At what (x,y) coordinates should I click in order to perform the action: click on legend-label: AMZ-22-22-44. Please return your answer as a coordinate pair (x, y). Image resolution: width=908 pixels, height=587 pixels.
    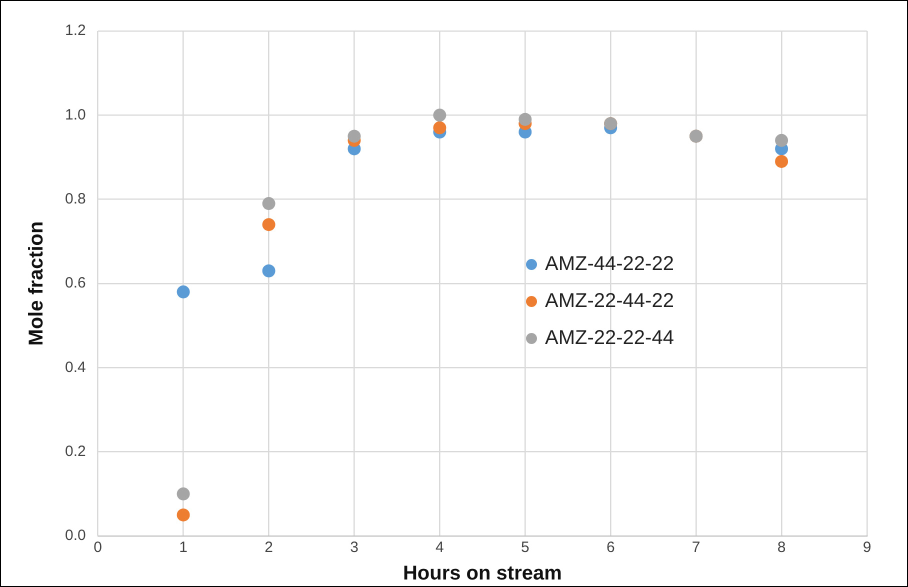
    Looking at the image, I should click on (609, 338).